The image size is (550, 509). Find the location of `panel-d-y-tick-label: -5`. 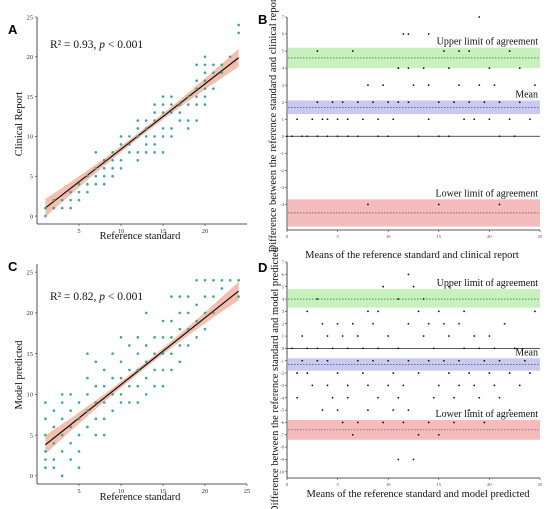

panel-d-y-tick-label: -5 is located at coordinates (282, 410).